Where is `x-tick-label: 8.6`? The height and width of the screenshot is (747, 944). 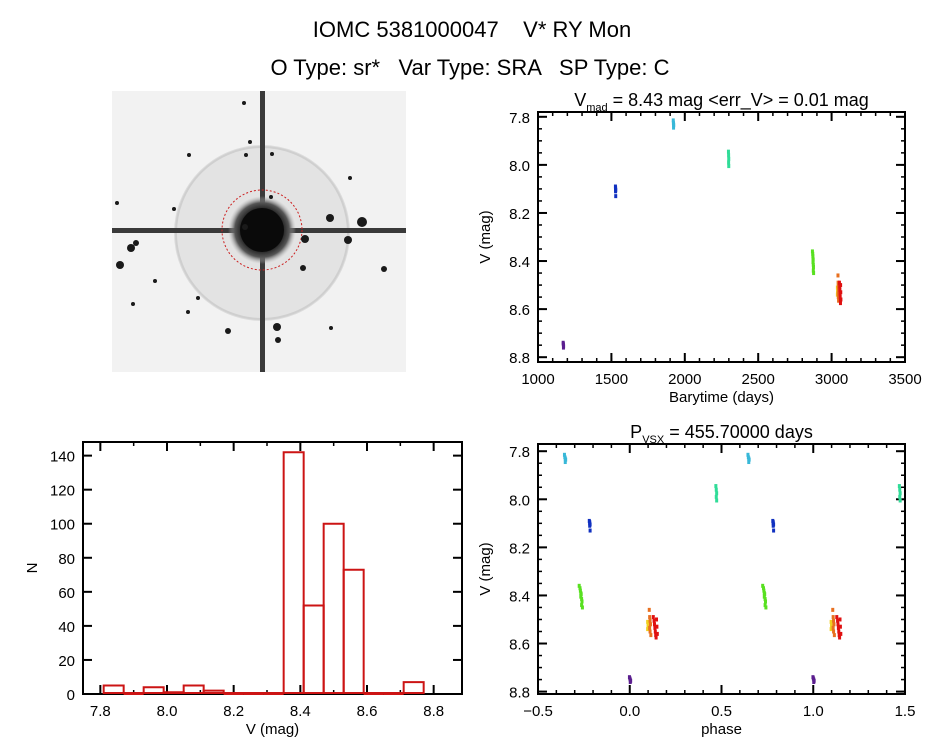
x-tick-label: 8.6 is located at coordinates (367, 711).